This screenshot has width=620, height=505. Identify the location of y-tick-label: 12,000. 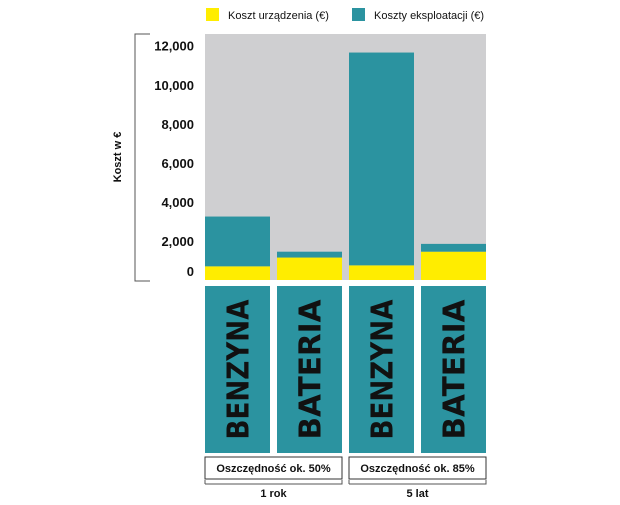
(174, 46).